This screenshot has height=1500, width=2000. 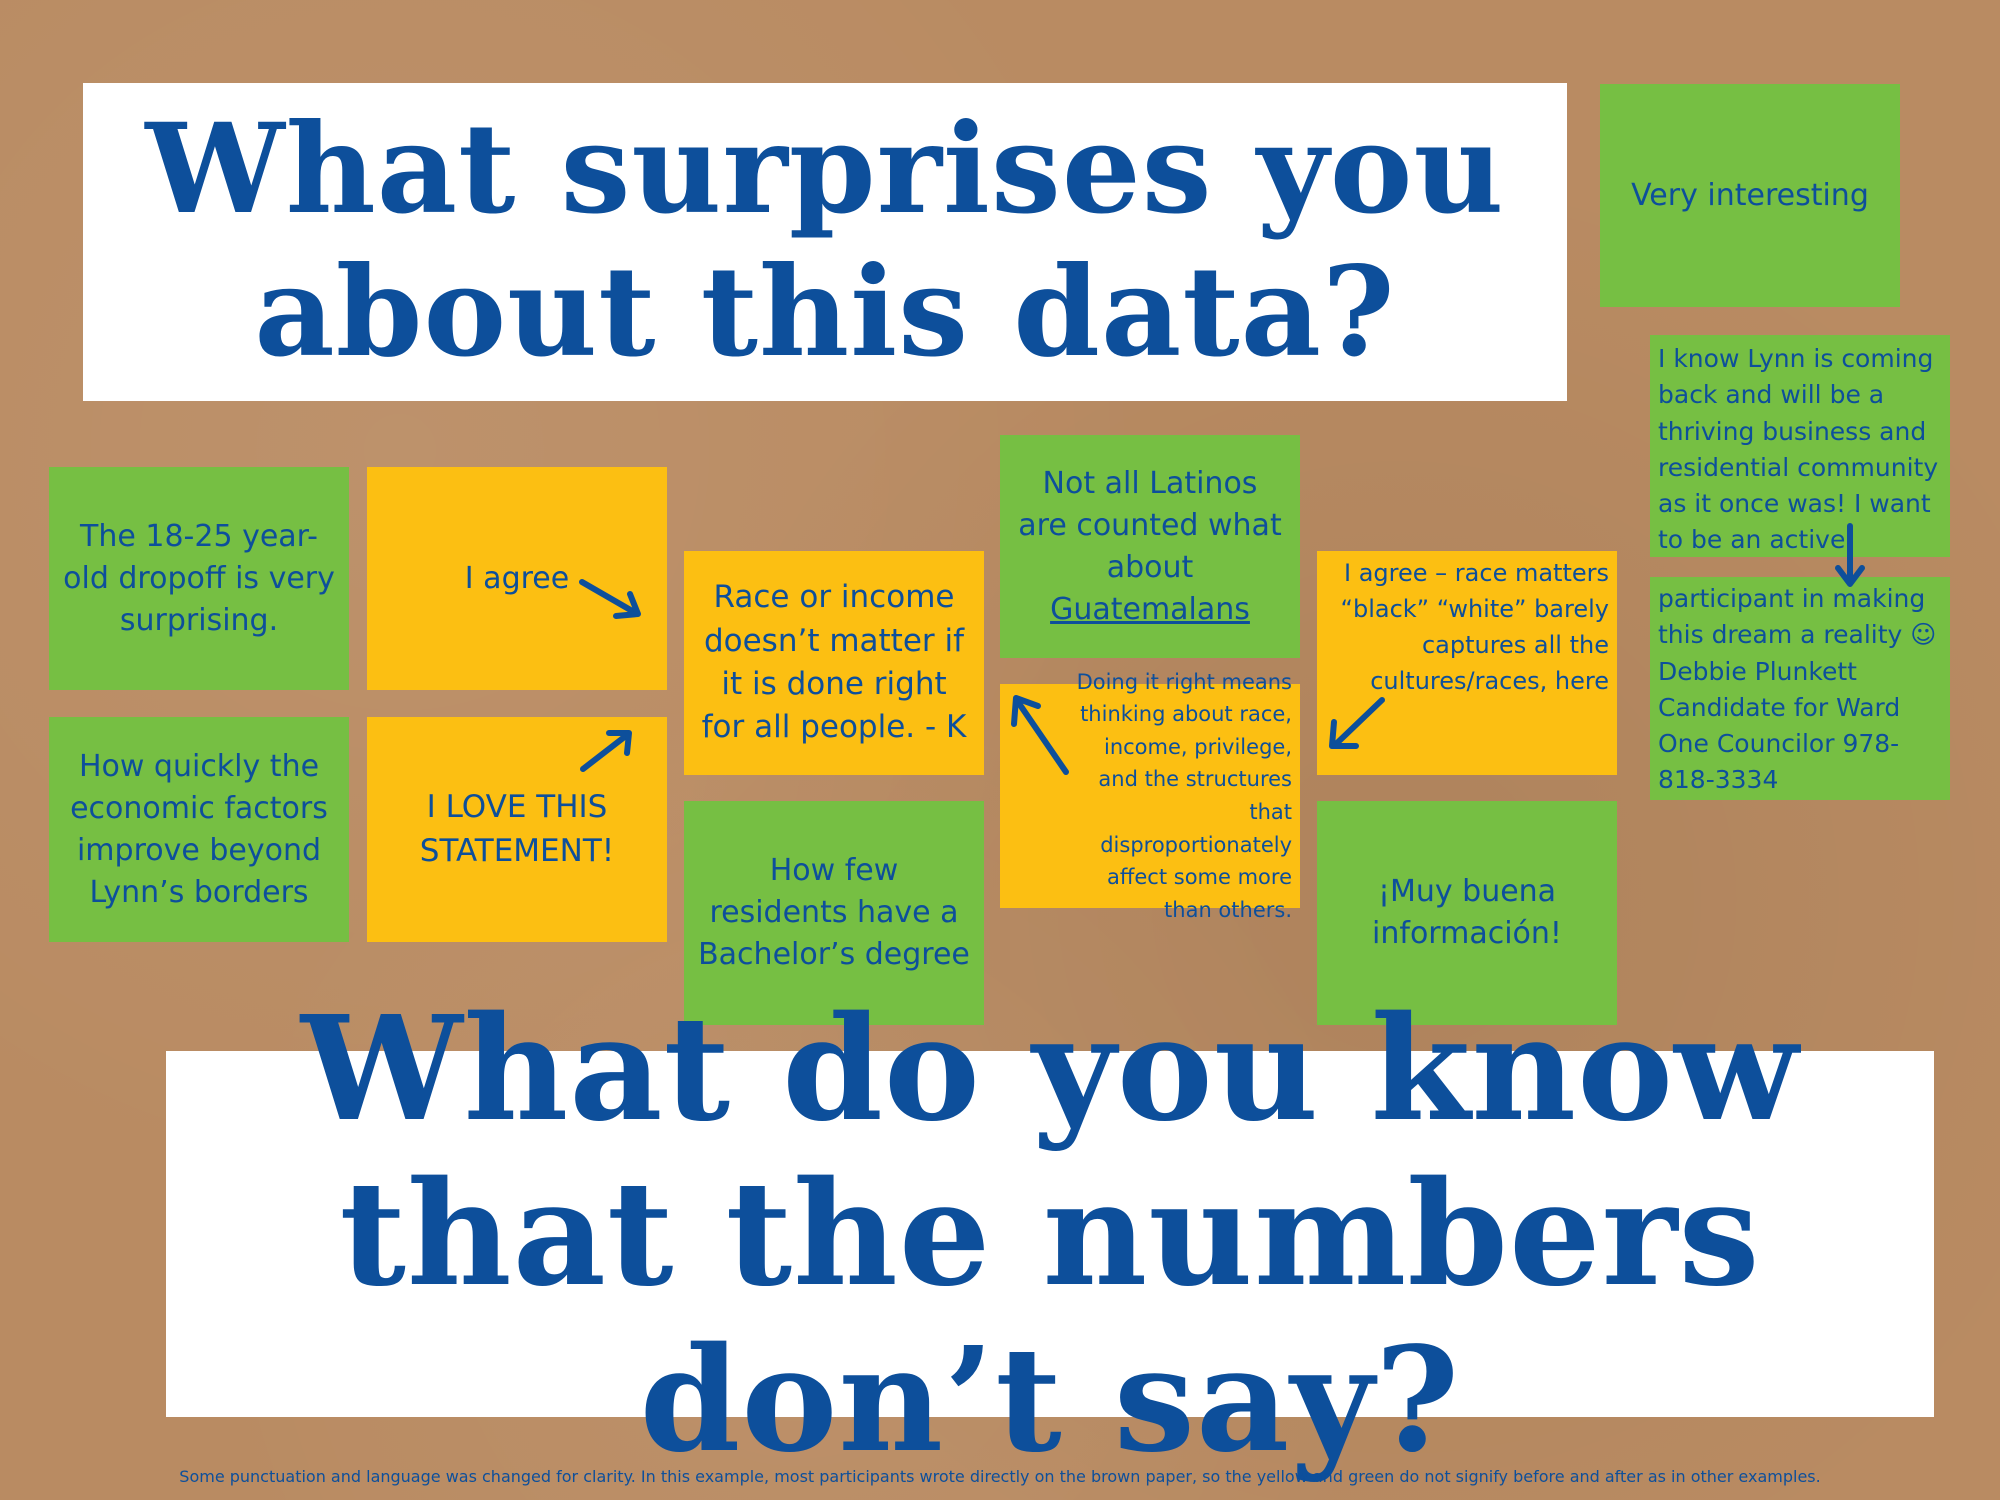 What do you see at coordinates (1150, 525) in the screenshot?
I see `note-text-prefix: Not all Latinos are counted what about` at bounding box center [1150, 525].